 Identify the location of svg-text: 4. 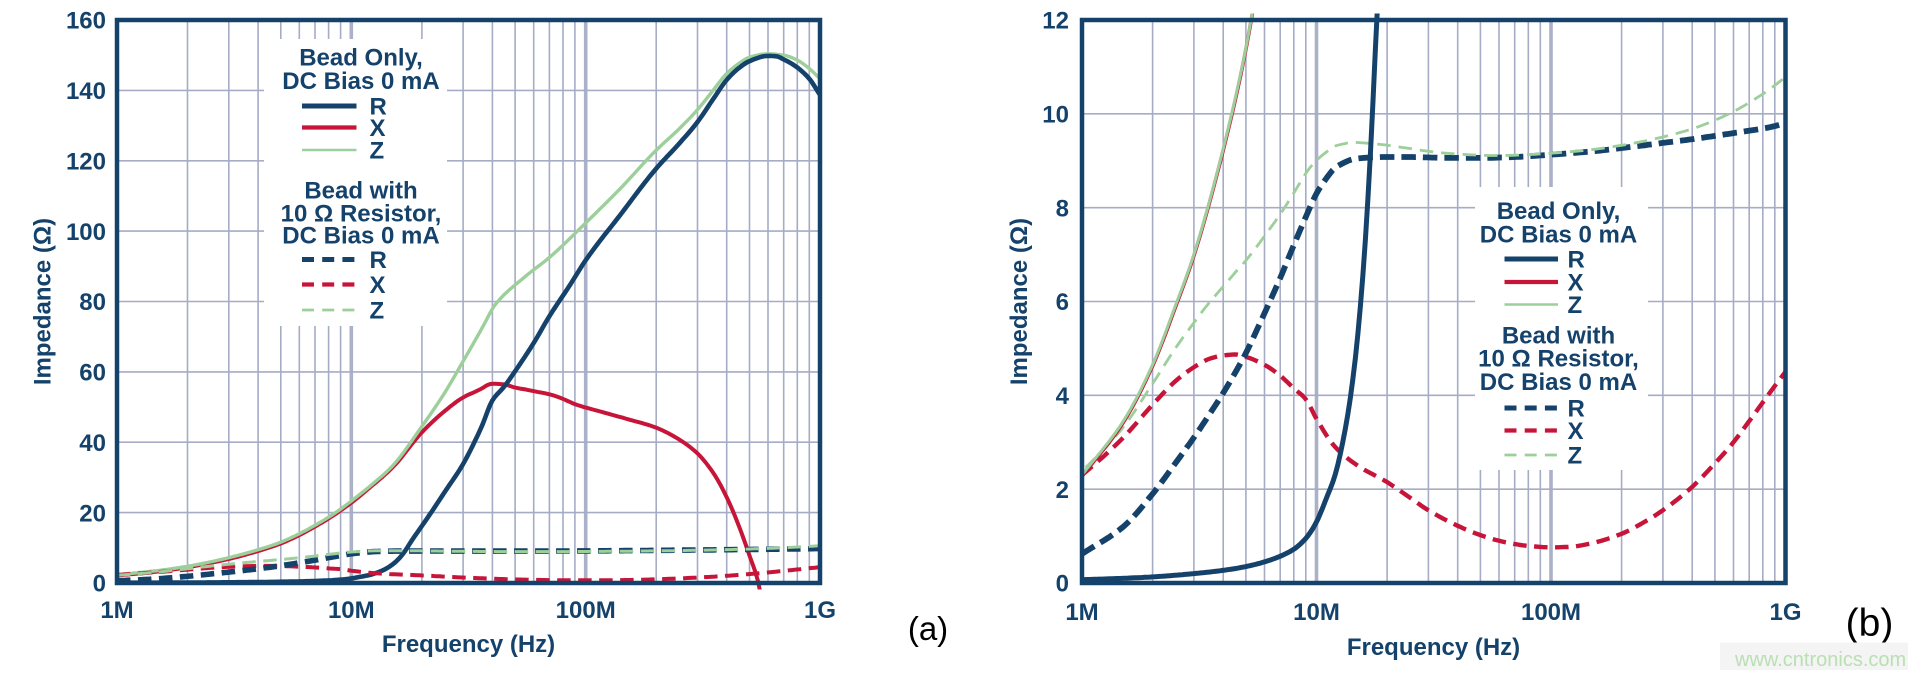
(1063, 396).